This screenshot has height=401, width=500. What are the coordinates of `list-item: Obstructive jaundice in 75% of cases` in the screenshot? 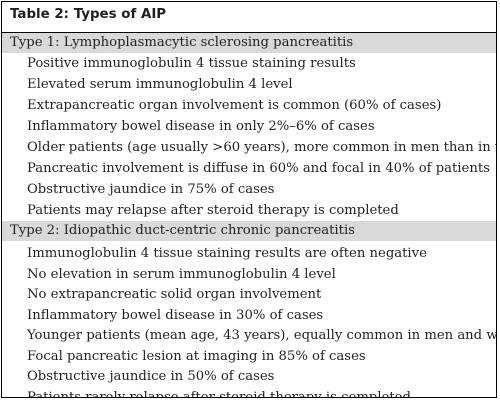 It's located at (151, 189).